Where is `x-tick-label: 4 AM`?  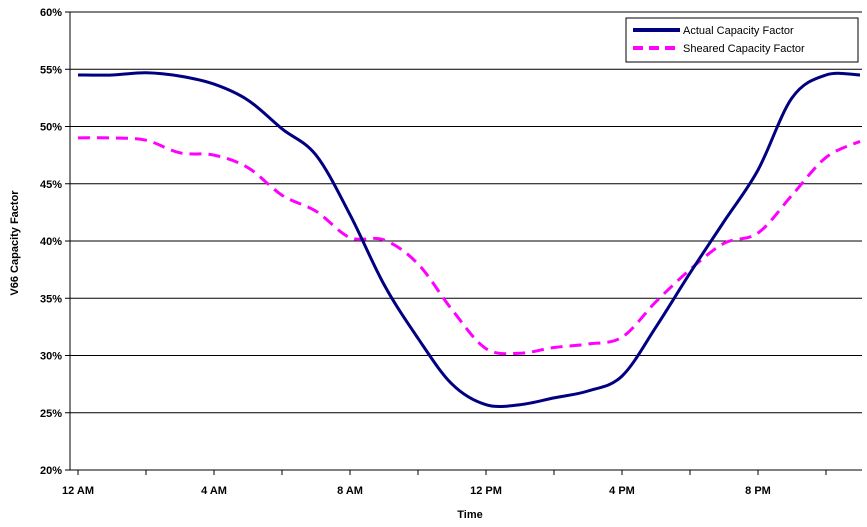
x-tick-label: 4 AM is located at coordinates (214, 491).